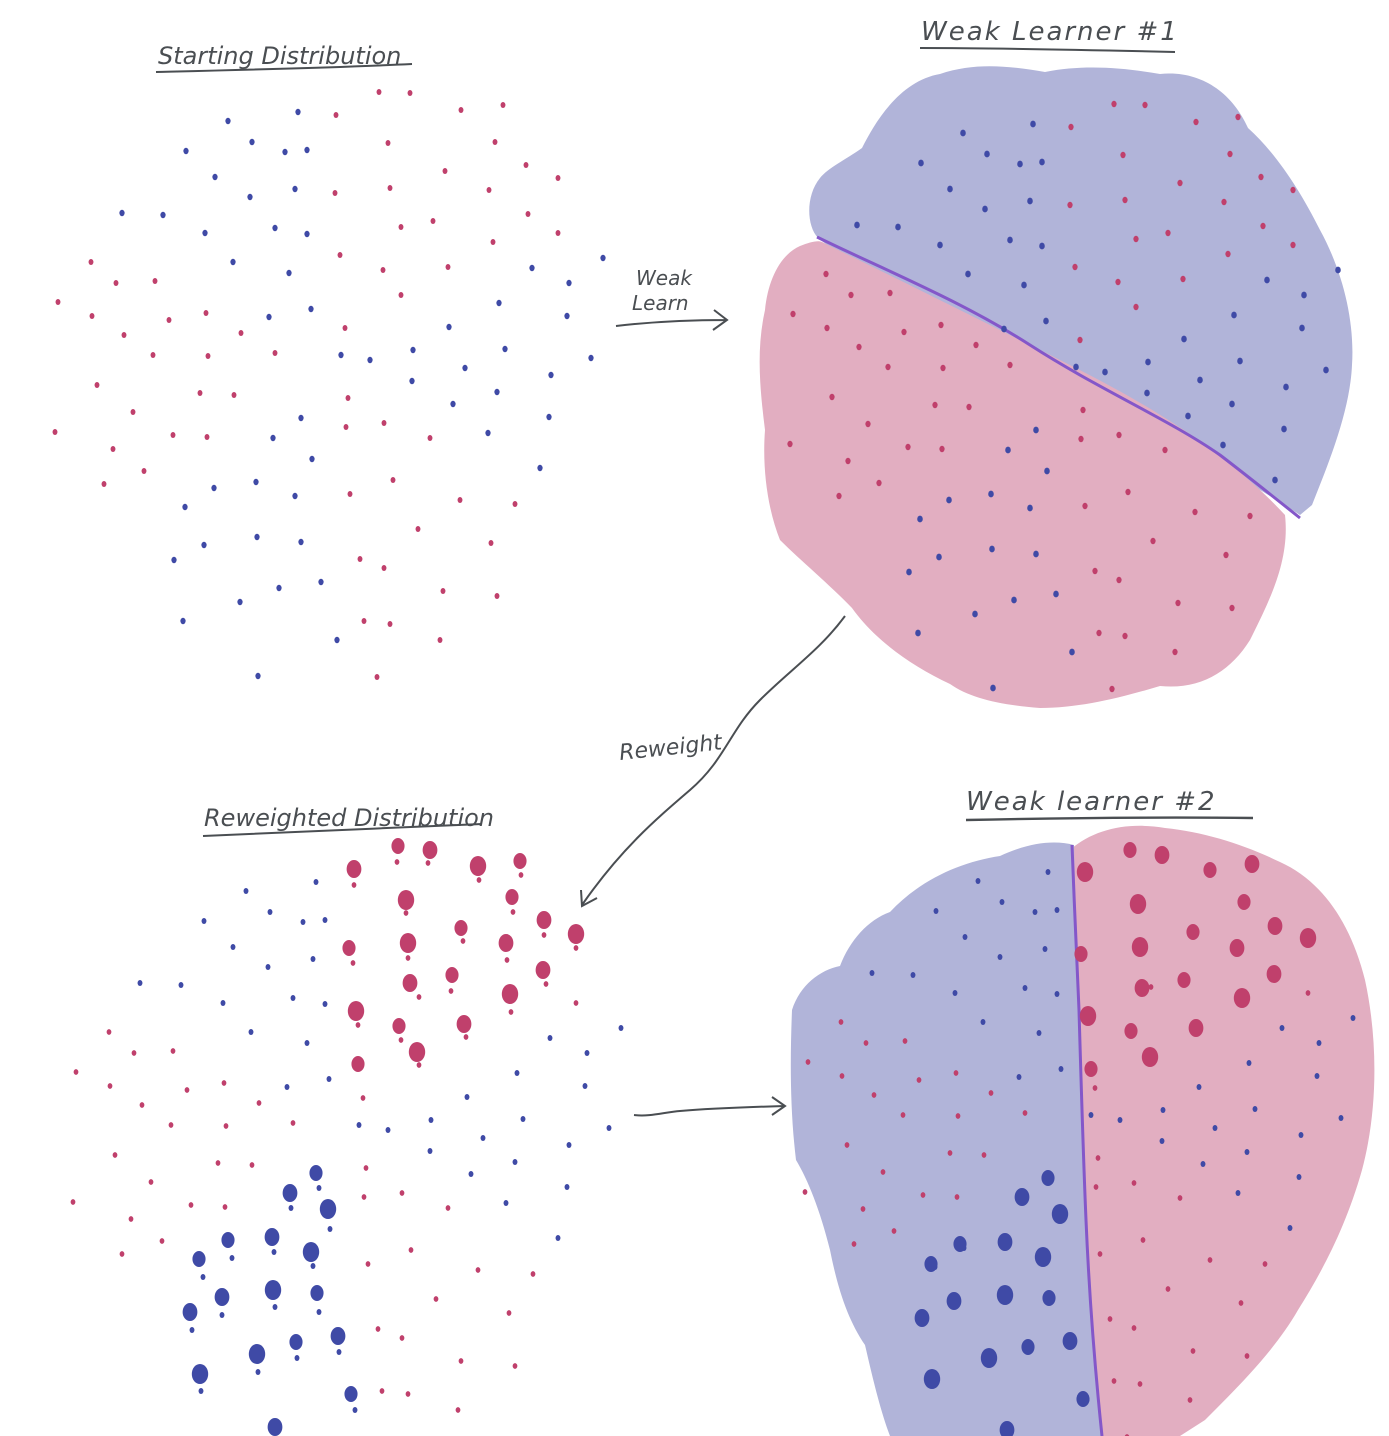  Describe the element at coordinates (1109, 819) in the screenshot. I see `weak-learner-2-underline` at that location.